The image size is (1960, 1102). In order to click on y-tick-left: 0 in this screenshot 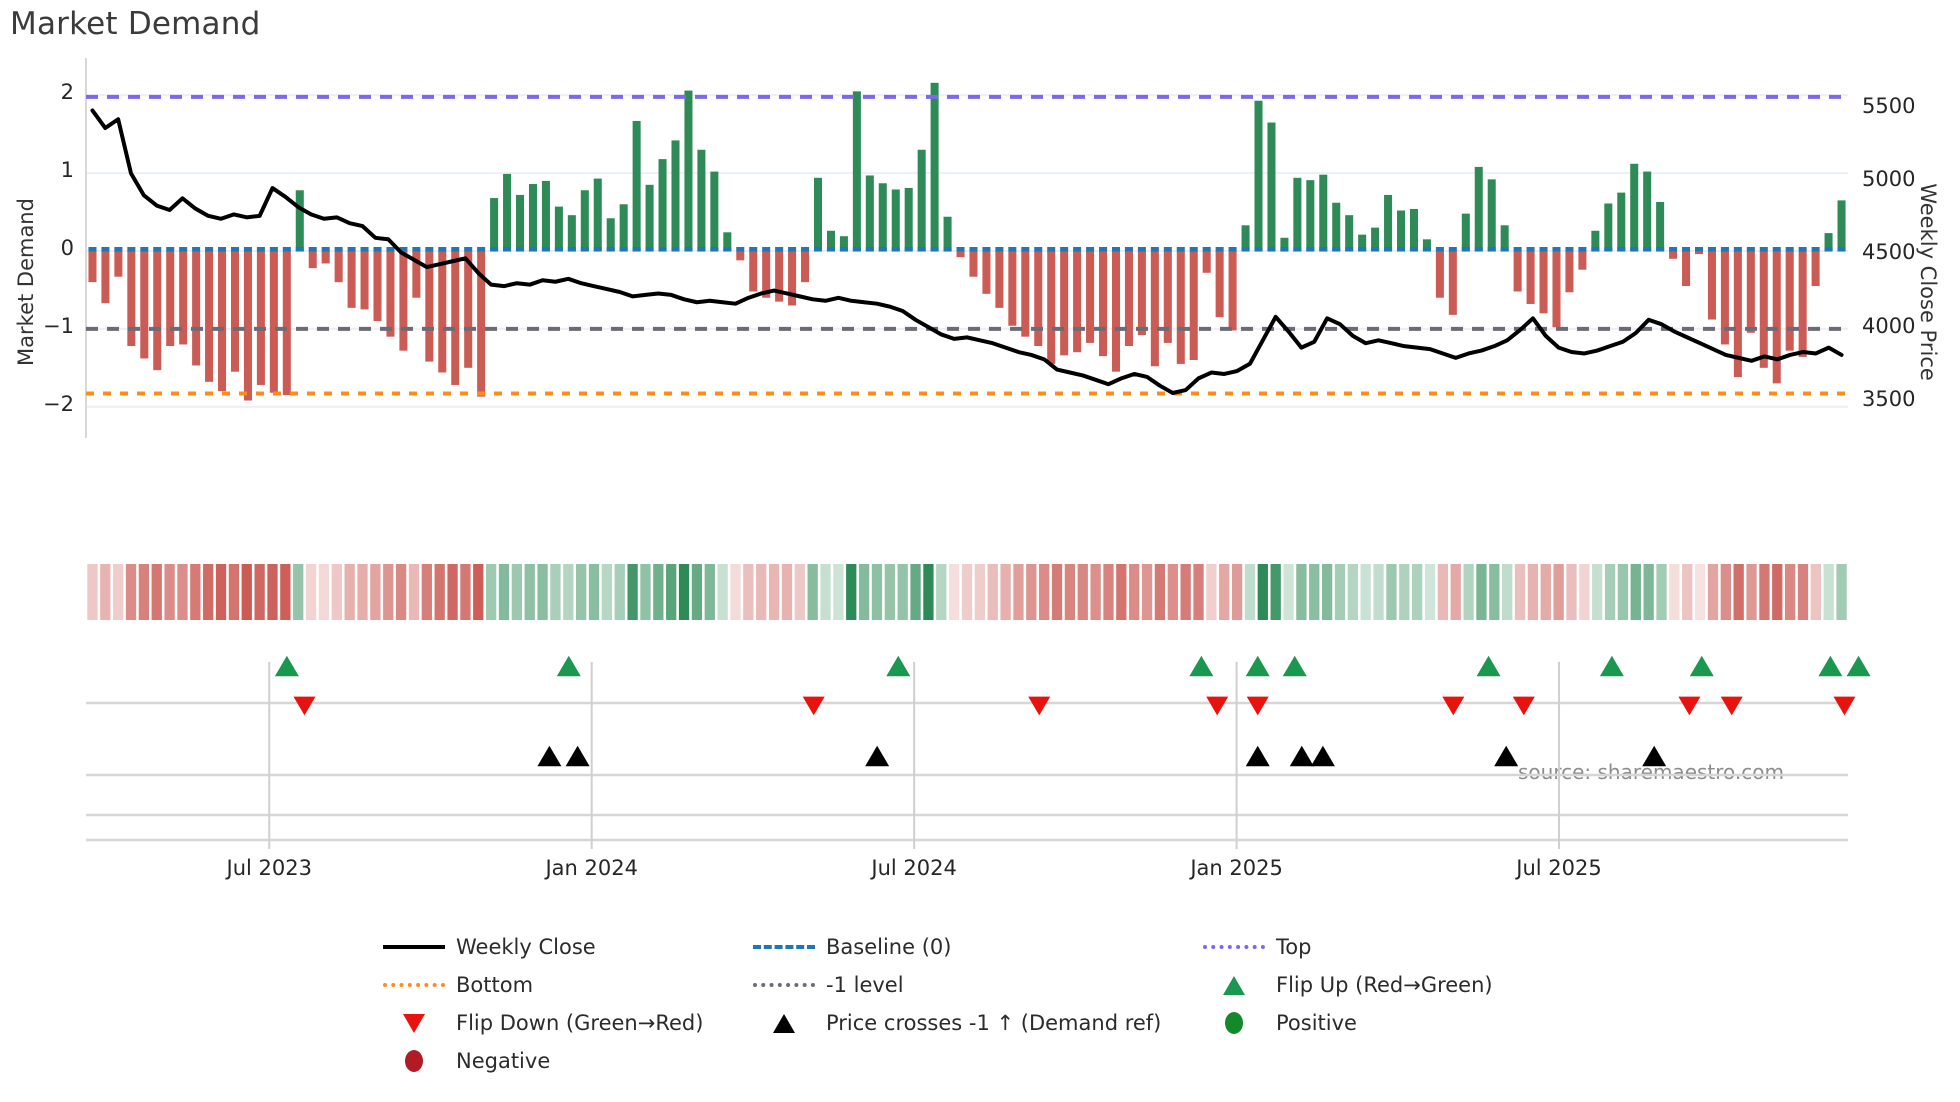, I will do `click(67, 248)`.